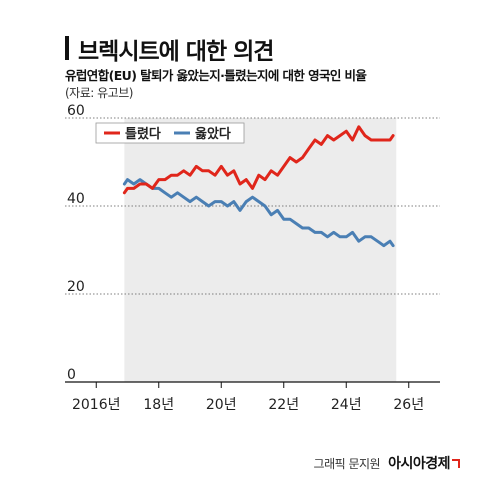  Describe the element at coordinates (71, 375) in the screenshot. I see `y-tick-label: 0` at that location.